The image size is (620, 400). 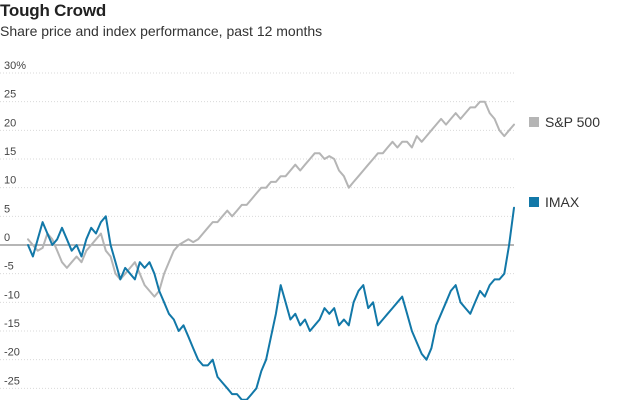 I want to click on y-tick-label: -15, so click(x=12, y=324).